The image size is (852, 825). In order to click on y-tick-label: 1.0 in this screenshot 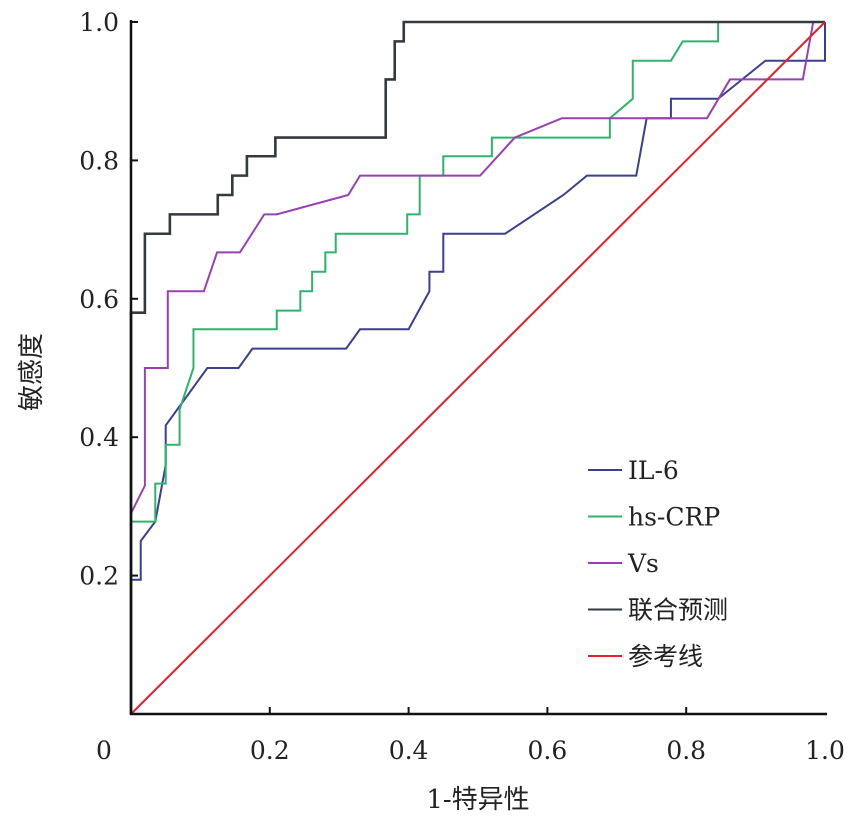, I will do `click(99, 22)`.